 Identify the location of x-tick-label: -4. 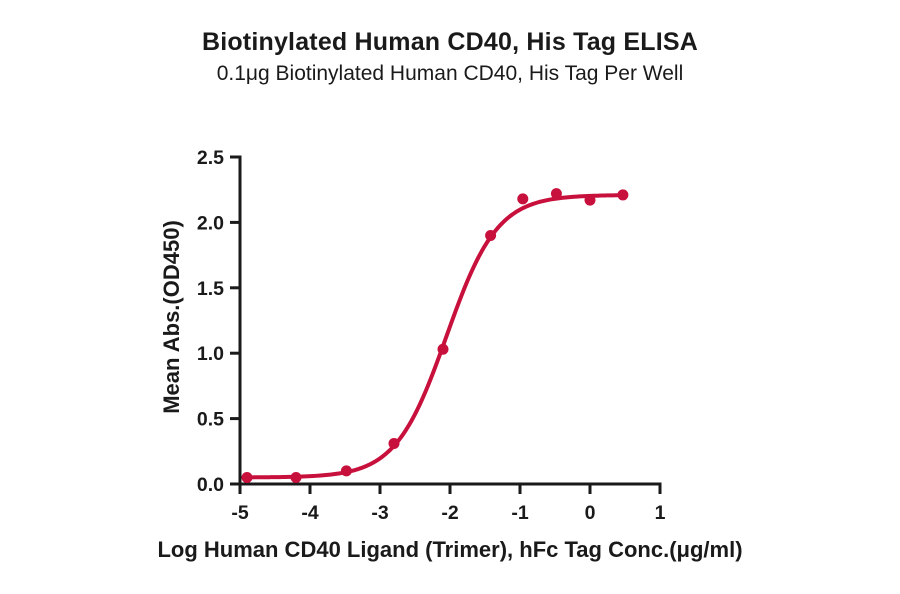
(309, 513).